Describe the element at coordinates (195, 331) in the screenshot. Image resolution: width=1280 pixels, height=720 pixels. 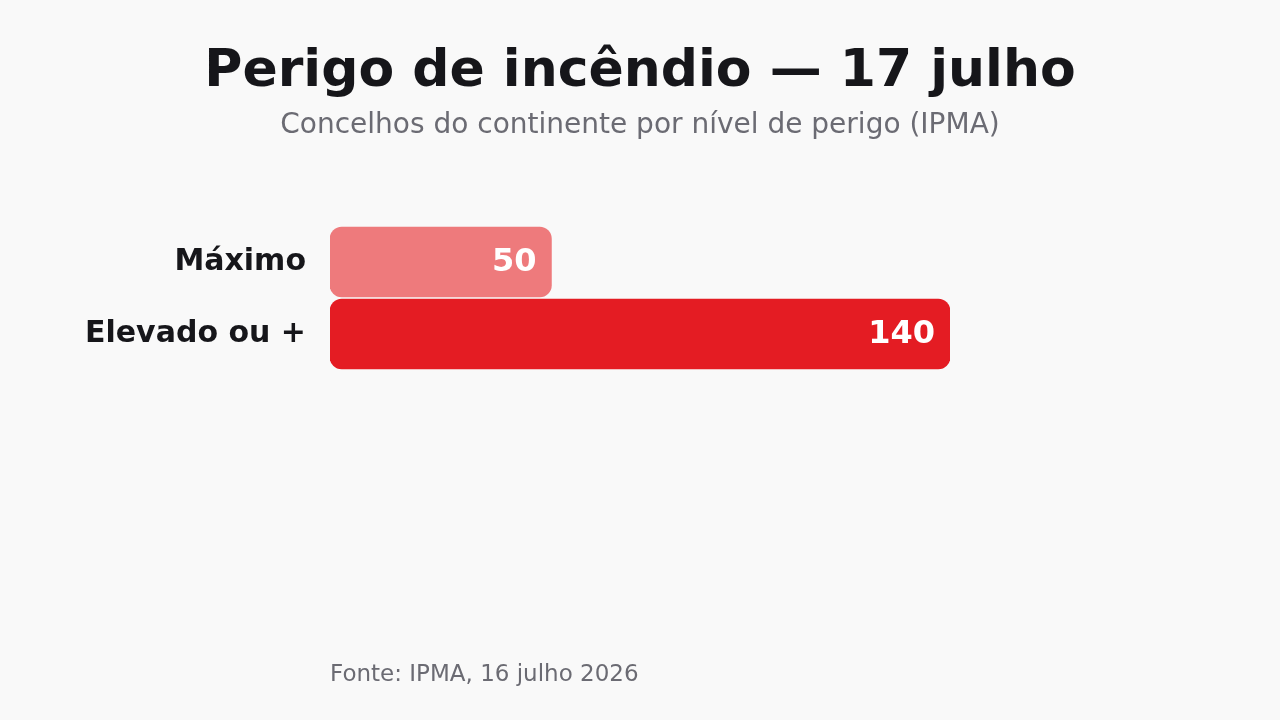
I see `y-tick-label: Elevado ou +` at that location.